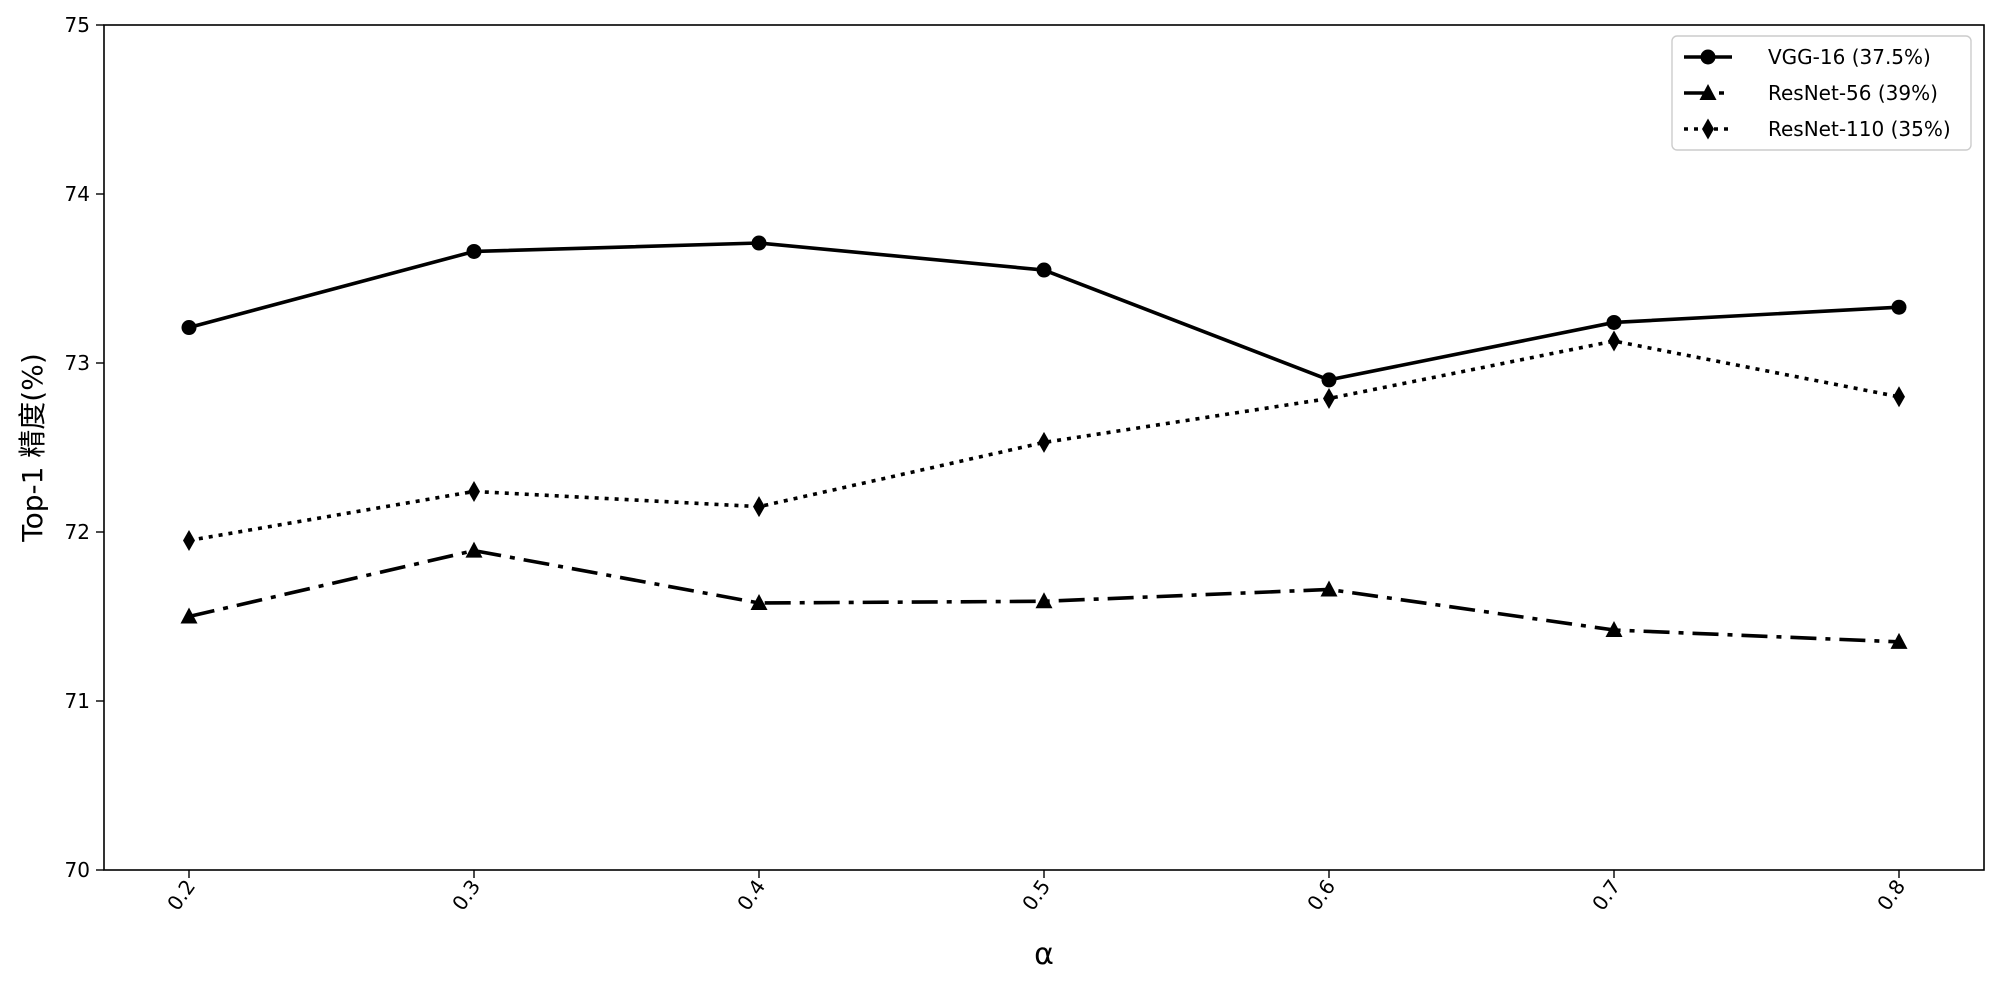 This screenshot has height=990, width=2000. What do you see at coordinates (77, 701) in the screenshot?
I see `y-tick-label: 71` at bounding box center [77, 701].